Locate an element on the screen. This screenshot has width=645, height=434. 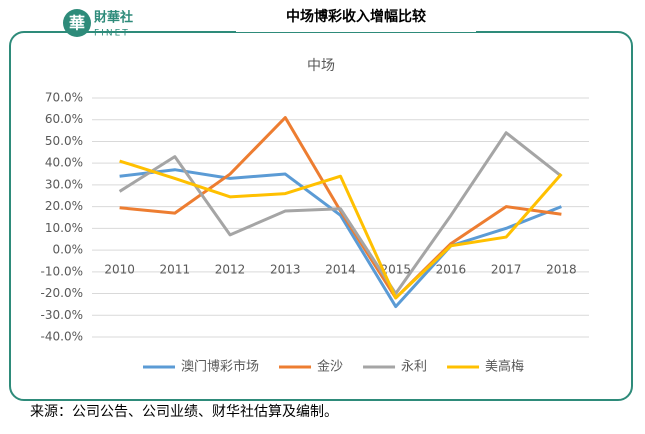
x-tick-label: 2016 is located at coordinates (451, 270).